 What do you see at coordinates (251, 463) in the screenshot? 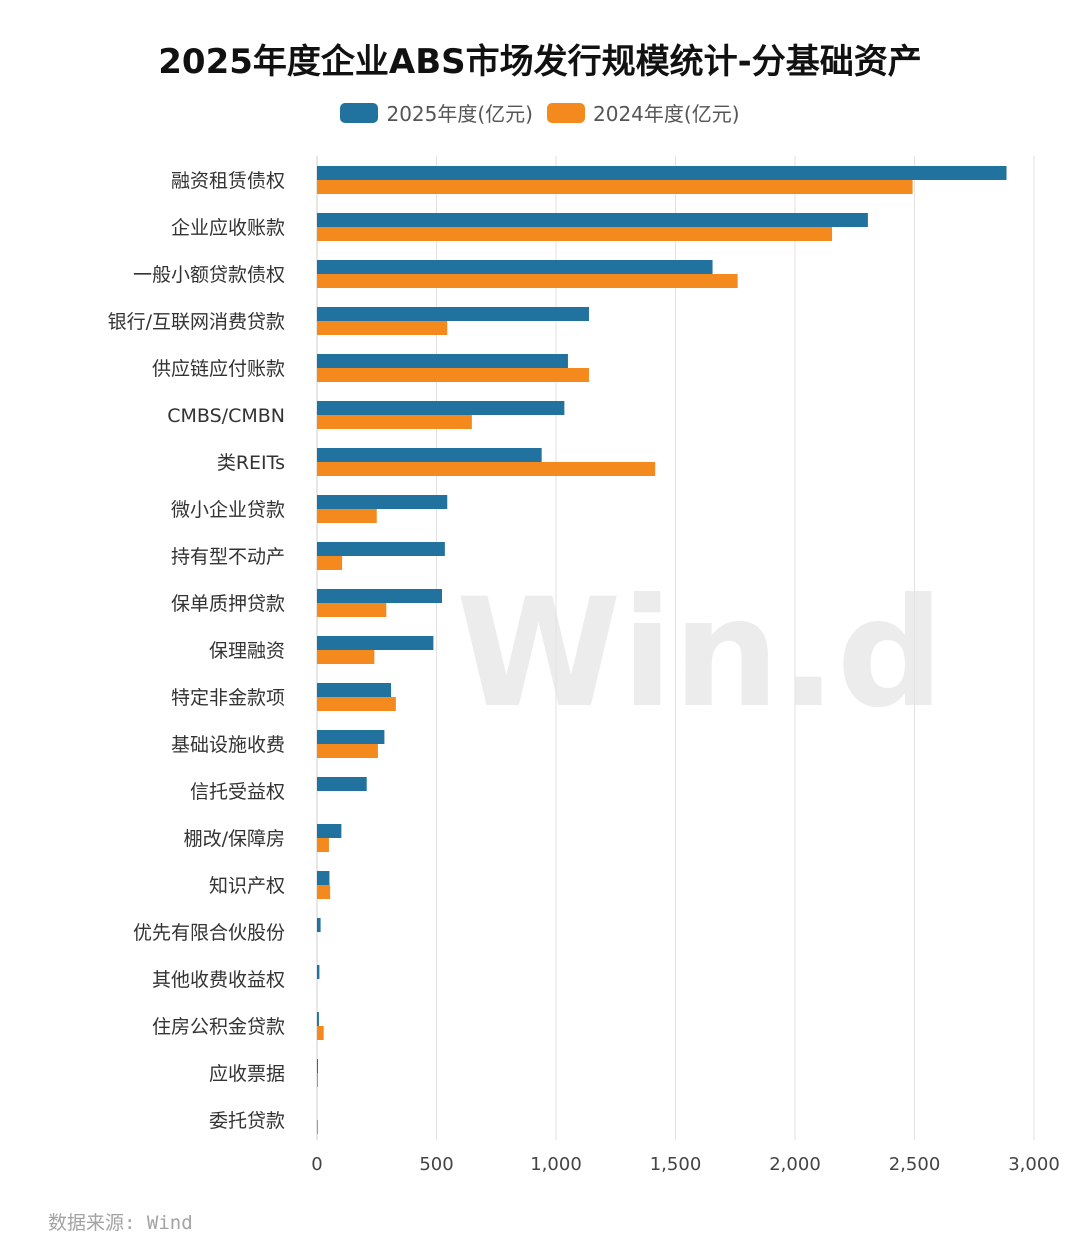
I see `category-label: 类REITs` at bounding box center [251, 463].